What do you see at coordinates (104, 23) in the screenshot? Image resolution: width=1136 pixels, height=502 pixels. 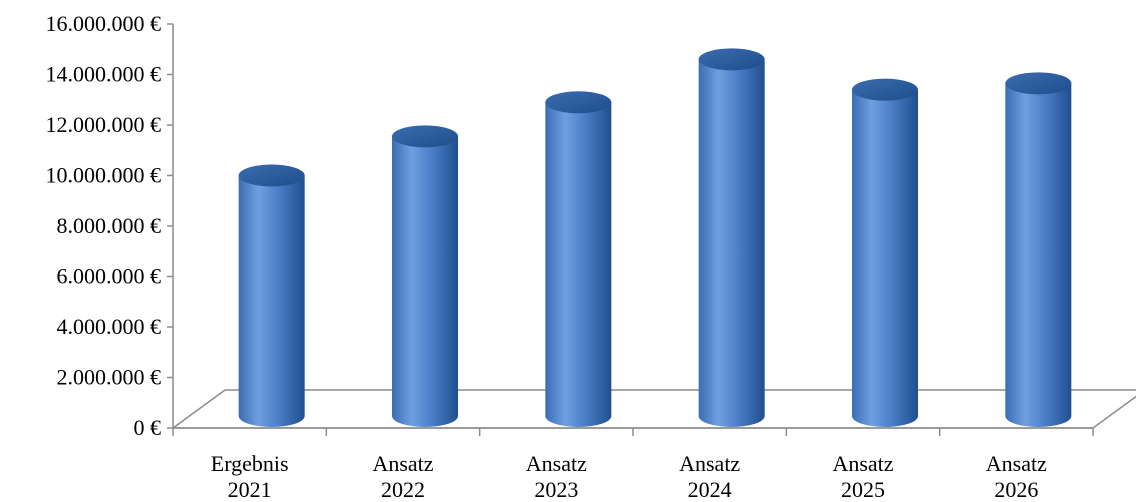 I see `y-tick-label: 16.000.000 €` at bounding box center [104, 23].